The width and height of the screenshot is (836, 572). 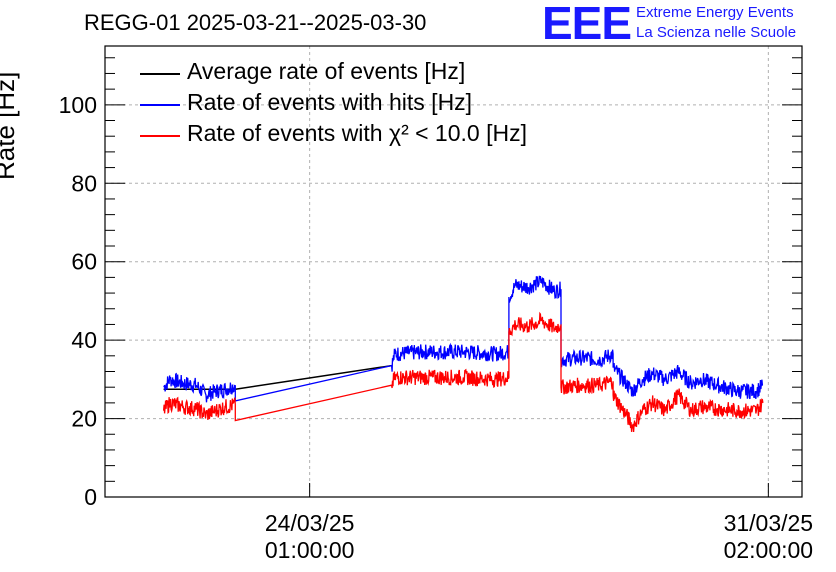 I want to click on y-tick-label: 0, so click(x=90, y=497).